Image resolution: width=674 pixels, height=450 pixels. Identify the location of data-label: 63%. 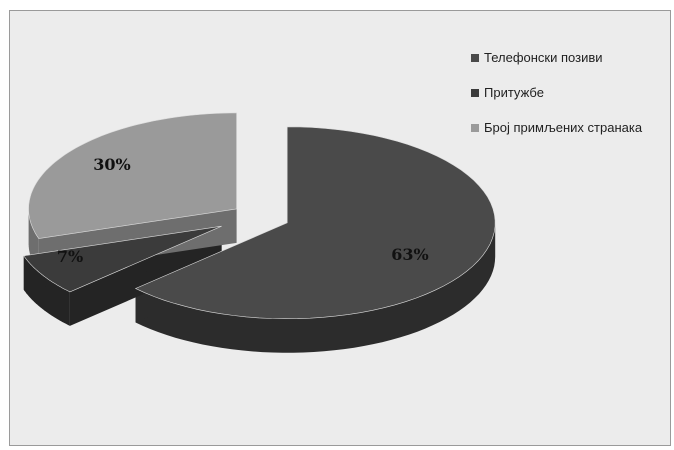
(409, 254).